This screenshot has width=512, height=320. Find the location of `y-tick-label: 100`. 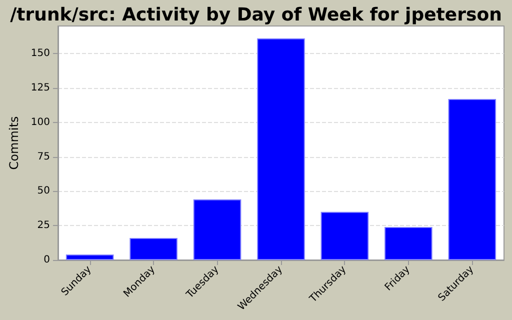

y-tick-label: 100 is located at coordinates (40, 122).